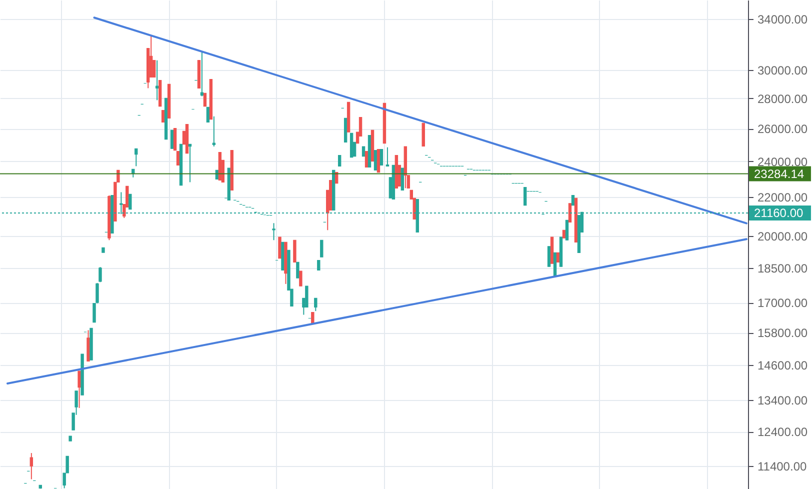 The width and height of the screenshot is (812, 489). I want to click on y-tick-label: 12400.00, so click(783, 432).